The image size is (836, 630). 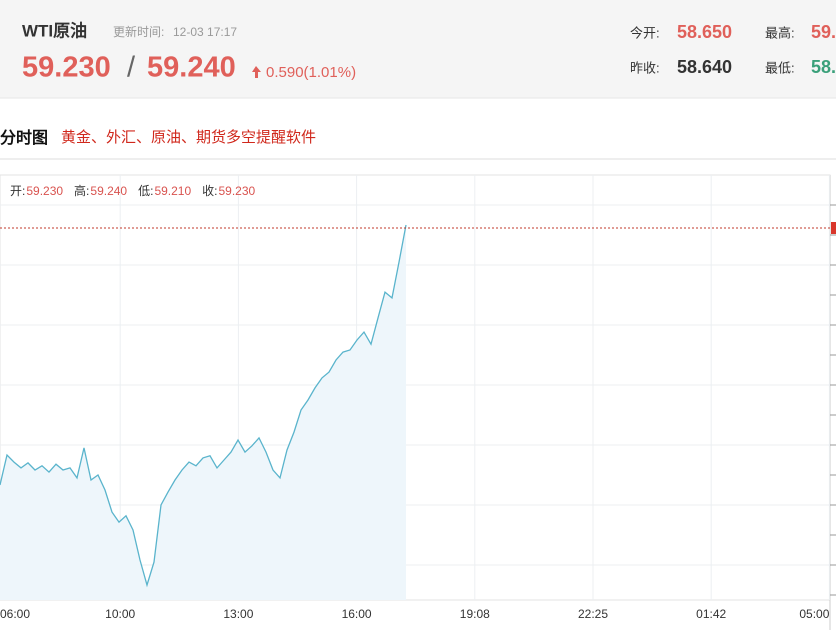 I want to click on stat-label: 最低:, so click(x=780, y=67).